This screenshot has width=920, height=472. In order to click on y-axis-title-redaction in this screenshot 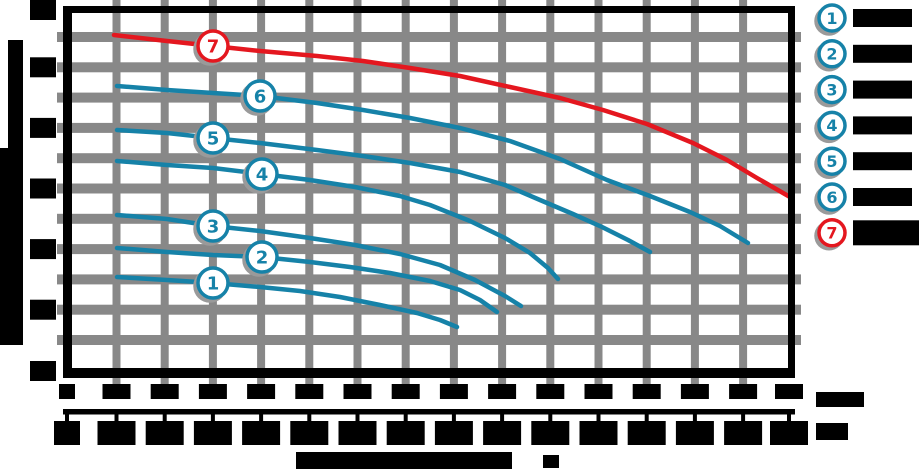, I will do `click(15, 94)`.